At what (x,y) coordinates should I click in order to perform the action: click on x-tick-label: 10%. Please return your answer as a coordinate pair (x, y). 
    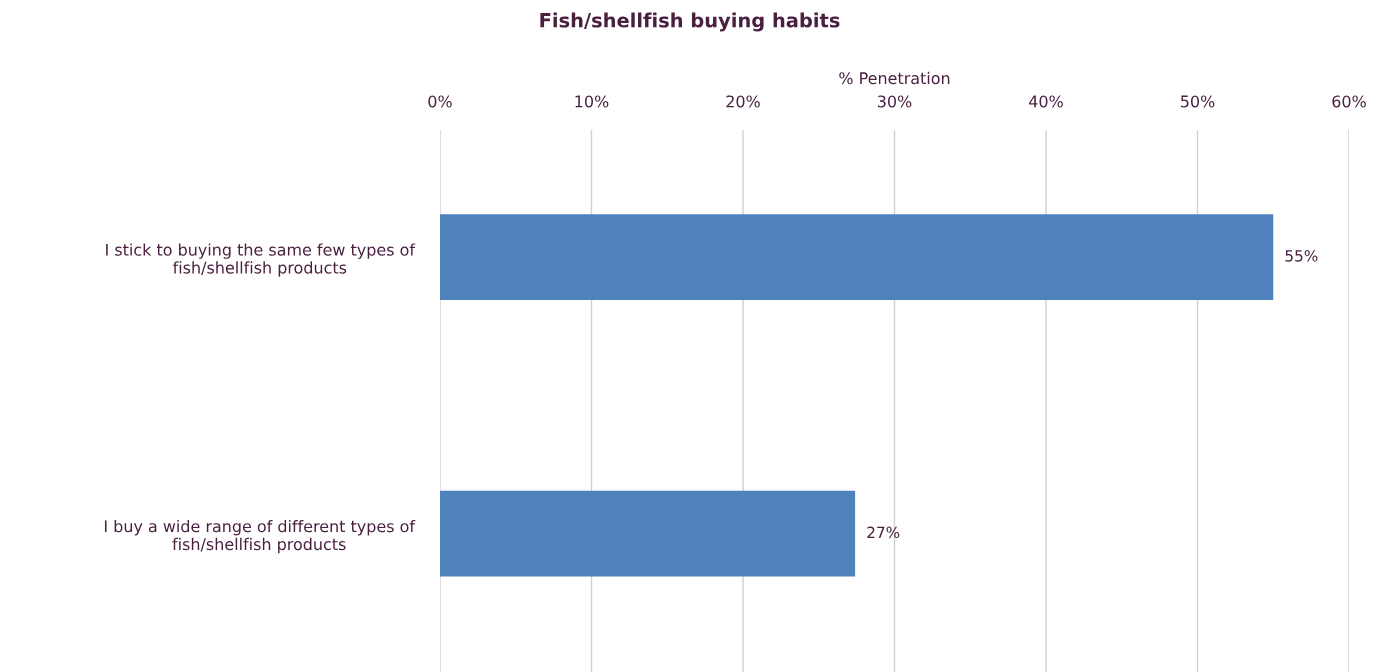
    Looking at the image, I should click on (592, 101).